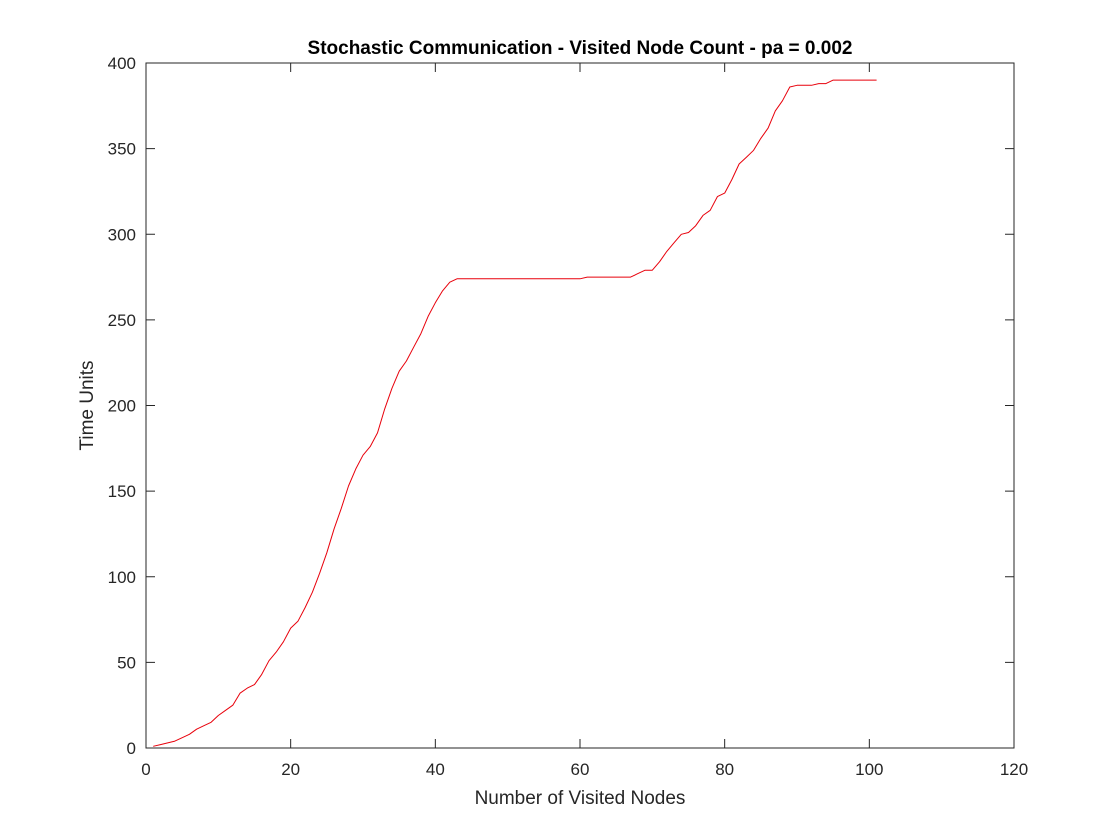 This screenshot has width=1120, height=840. I want to click on x-tick-label: 40, so click(435, 769).